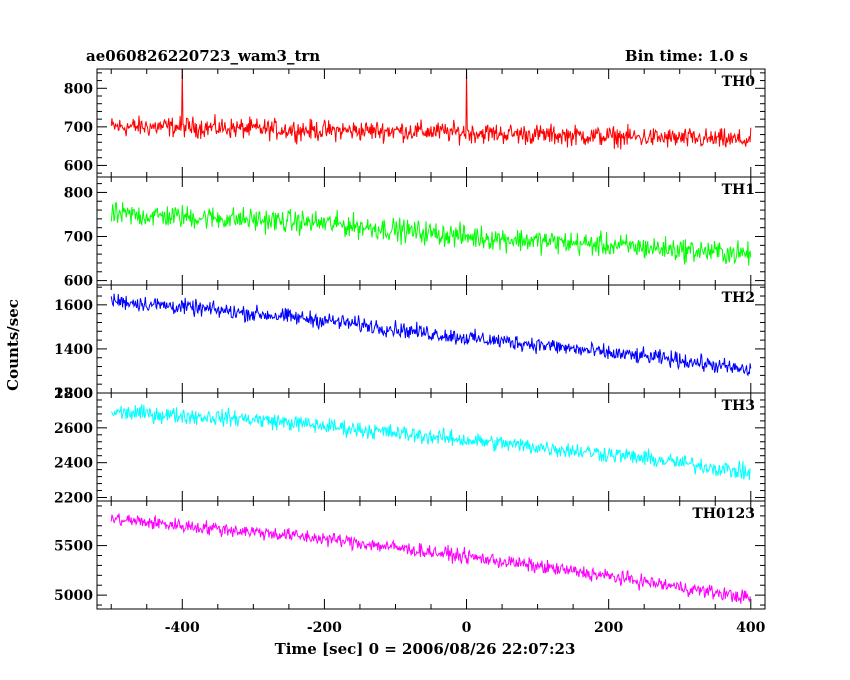  I want to click on panel-th3: 2200 2400 2600 2800 TH3, so click(410, 446).